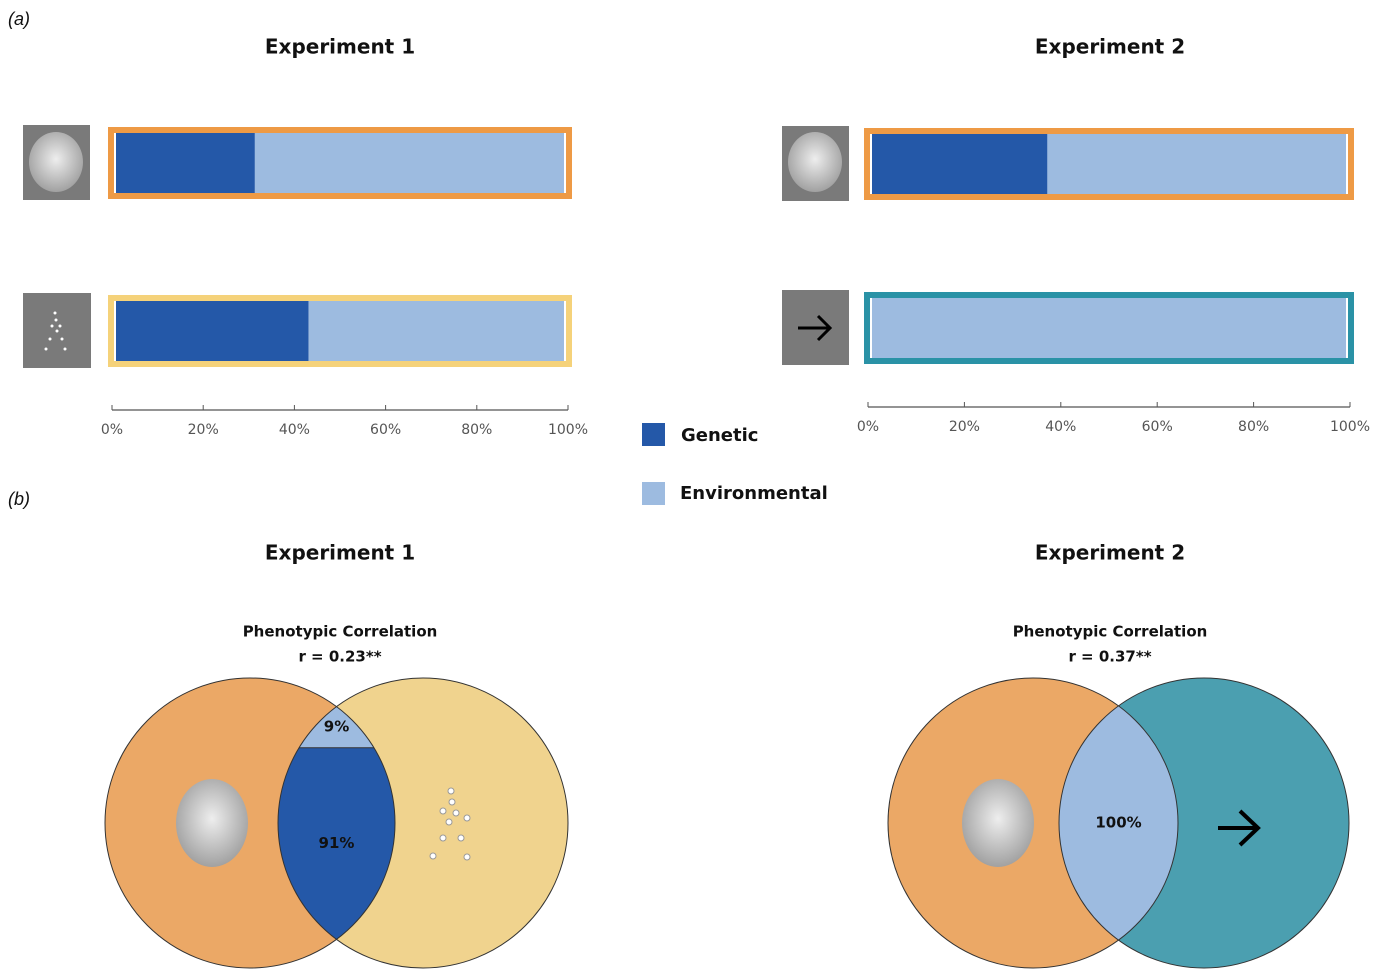  I want to click on venn-annotation: r = 0.23**, so click(339, 657).